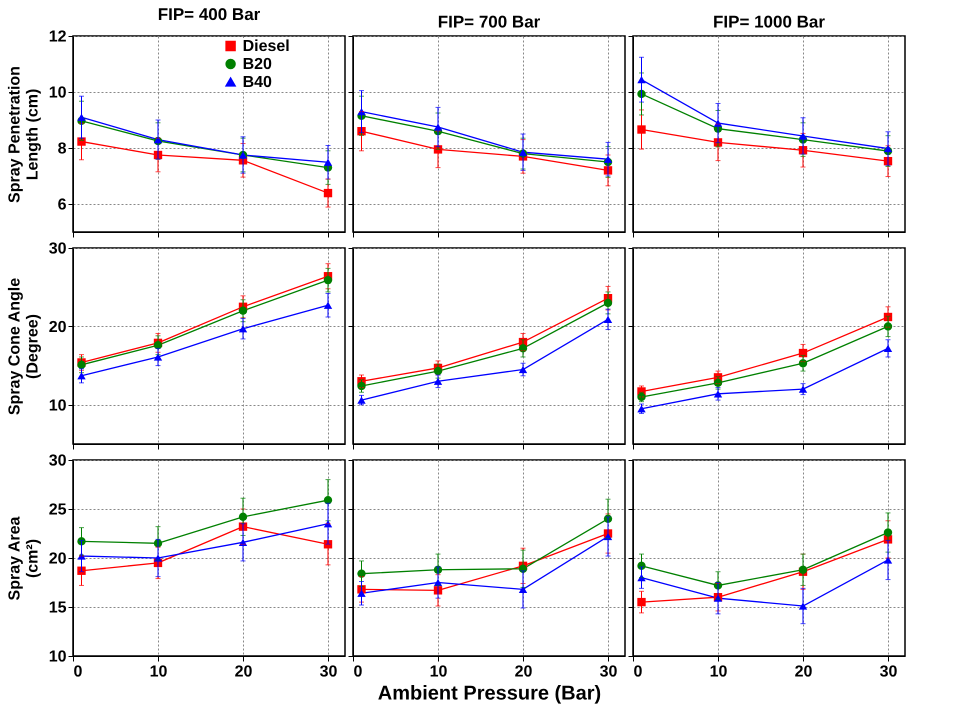 This screenshot has width=968, height=713. What do you see at coordinates (257, 82) in the screenshot?
I see `legend-label: B40` at bounding box center [257, 82].